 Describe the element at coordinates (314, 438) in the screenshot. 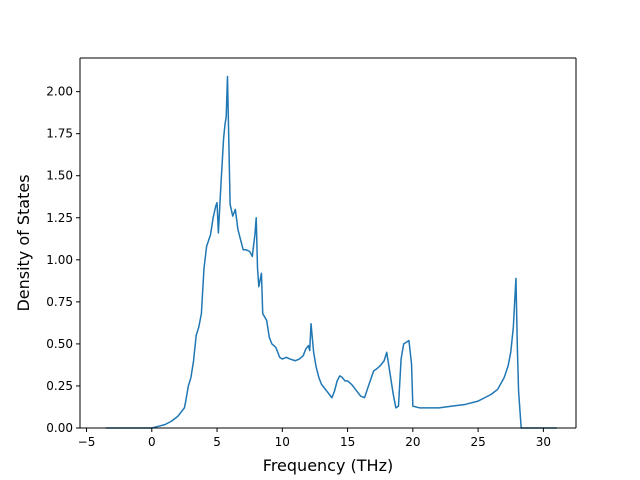

I see `x-axis-ticks: −5 0 5 10 15 20 25 30` at that location.